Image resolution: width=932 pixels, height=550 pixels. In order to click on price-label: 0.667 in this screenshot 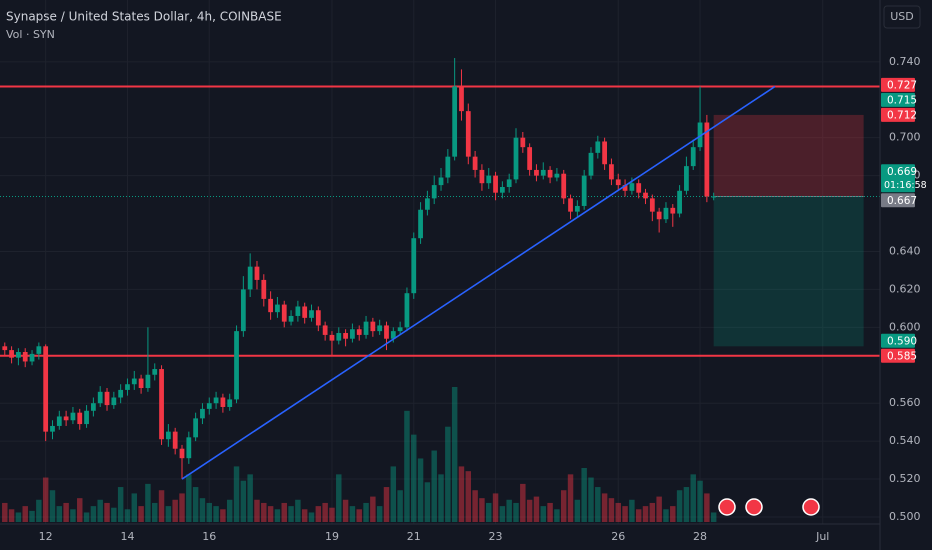, I will do `click(902, 201)`.